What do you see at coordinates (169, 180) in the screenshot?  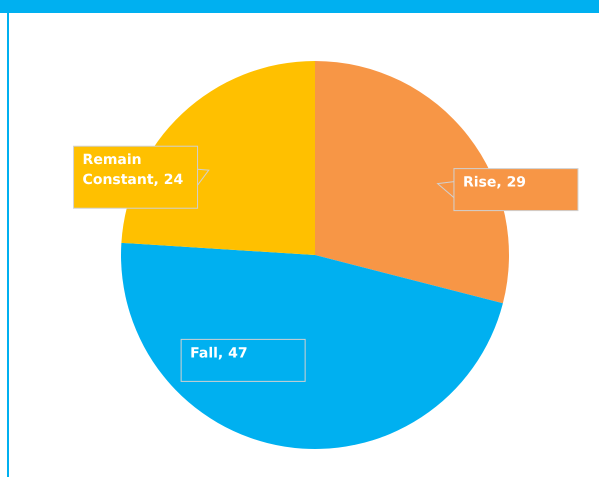 I see `data-label: , 24` at bounding box center [169, 180].